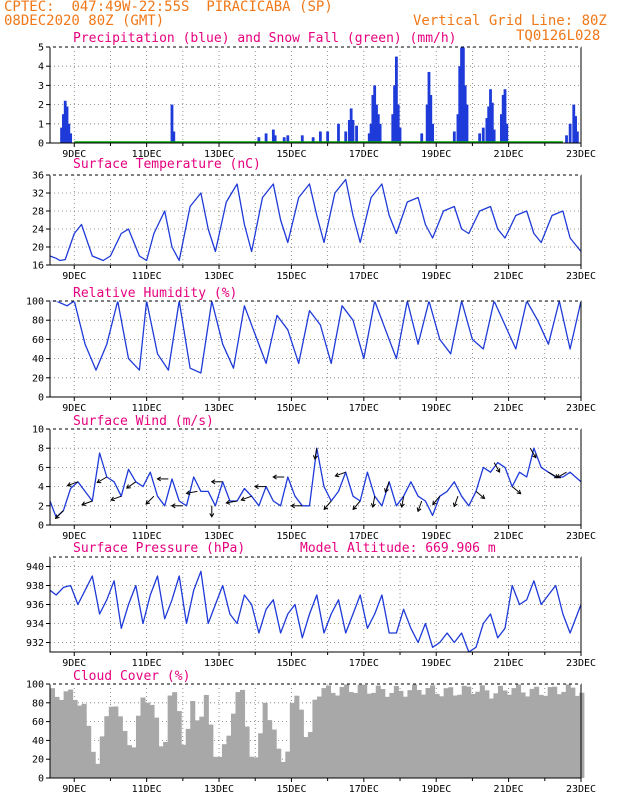 Image resolution: width=618 pixels, height=800 pixels. I want to click on wind-xtick-label: 15DEC, so click(291, 536).